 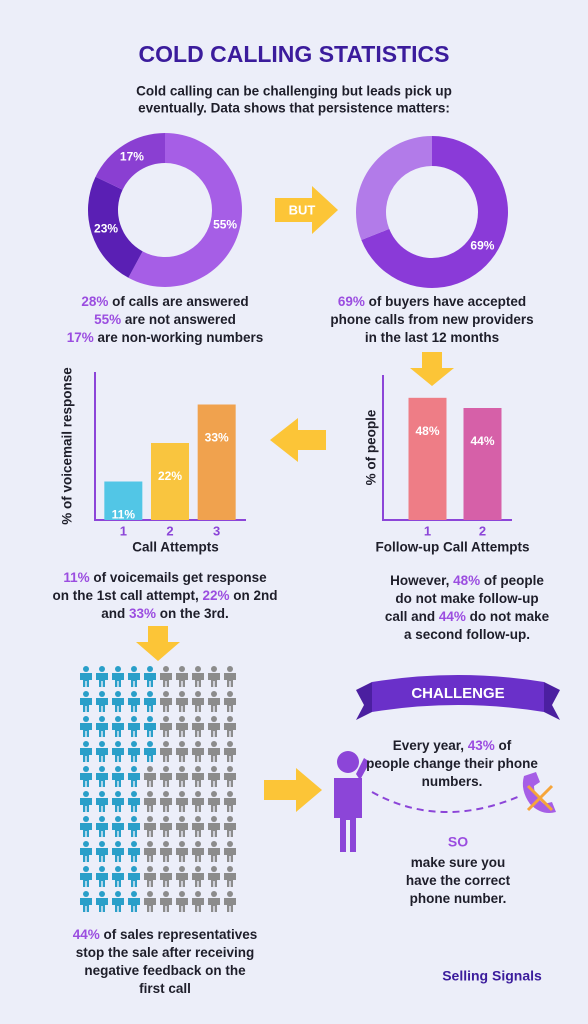 What do you see at coordinates (458, 862) in the screenshot?
I see `caption-line: make sure you` at bounding box center [458, 862].